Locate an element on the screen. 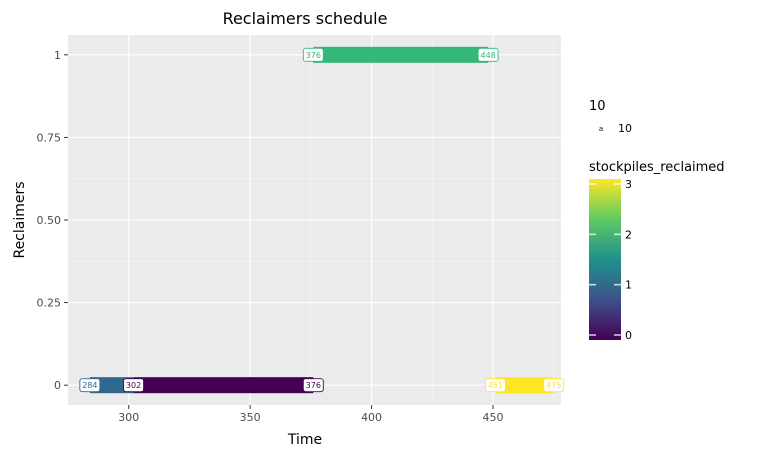 This screenshot has height=456, width=775. x-tick-label: 350 is located at coordinates (250, 417).